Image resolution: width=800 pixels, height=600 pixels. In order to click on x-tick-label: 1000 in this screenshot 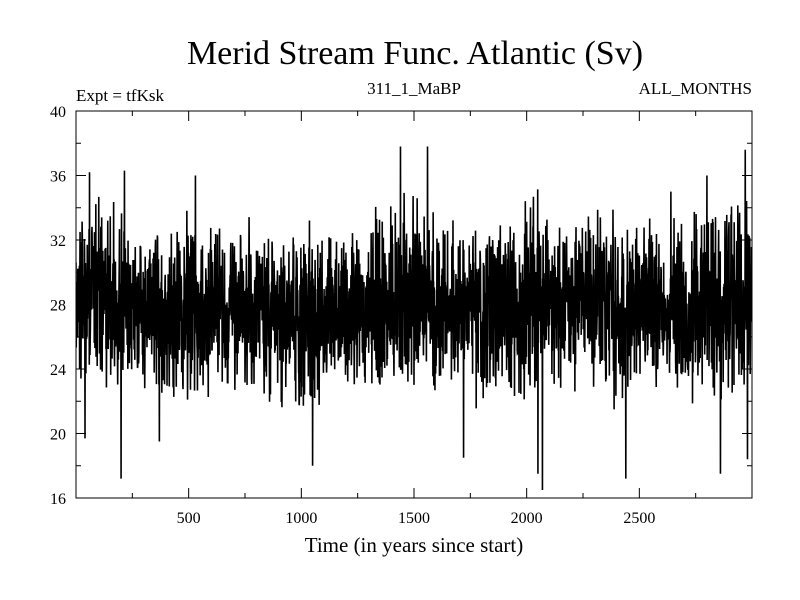, I will do `click(301, 518)`.